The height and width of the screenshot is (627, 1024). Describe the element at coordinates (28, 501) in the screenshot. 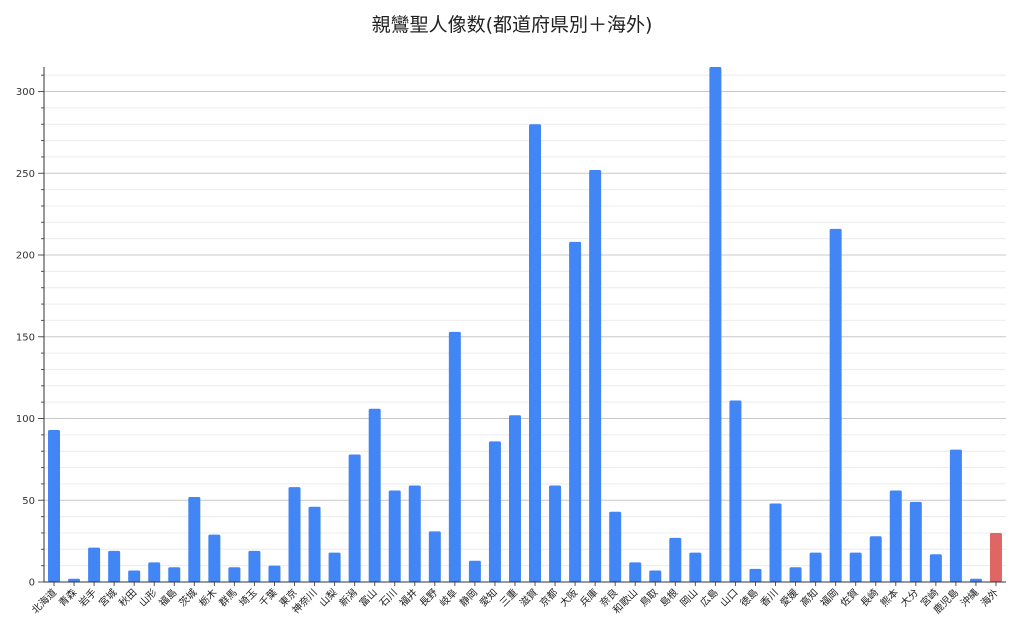

I see `y-tick-label: 50` at that location.